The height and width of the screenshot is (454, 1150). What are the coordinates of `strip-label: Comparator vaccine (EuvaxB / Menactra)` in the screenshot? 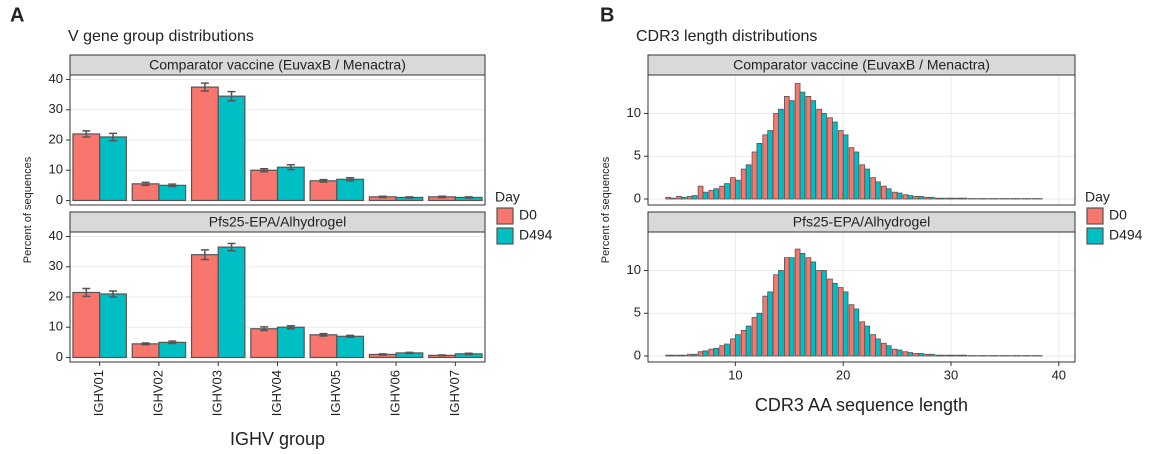 It's located at (861, 65).